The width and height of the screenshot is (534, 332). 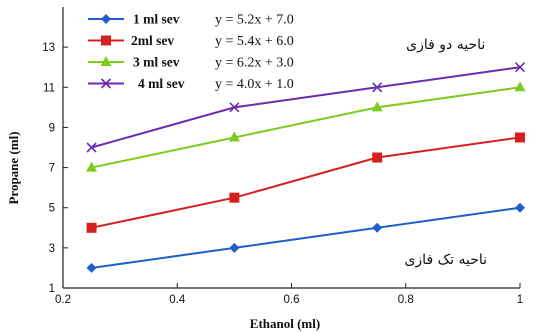 I want to click on y-tick-label: 11, so click(x=49, y=88).